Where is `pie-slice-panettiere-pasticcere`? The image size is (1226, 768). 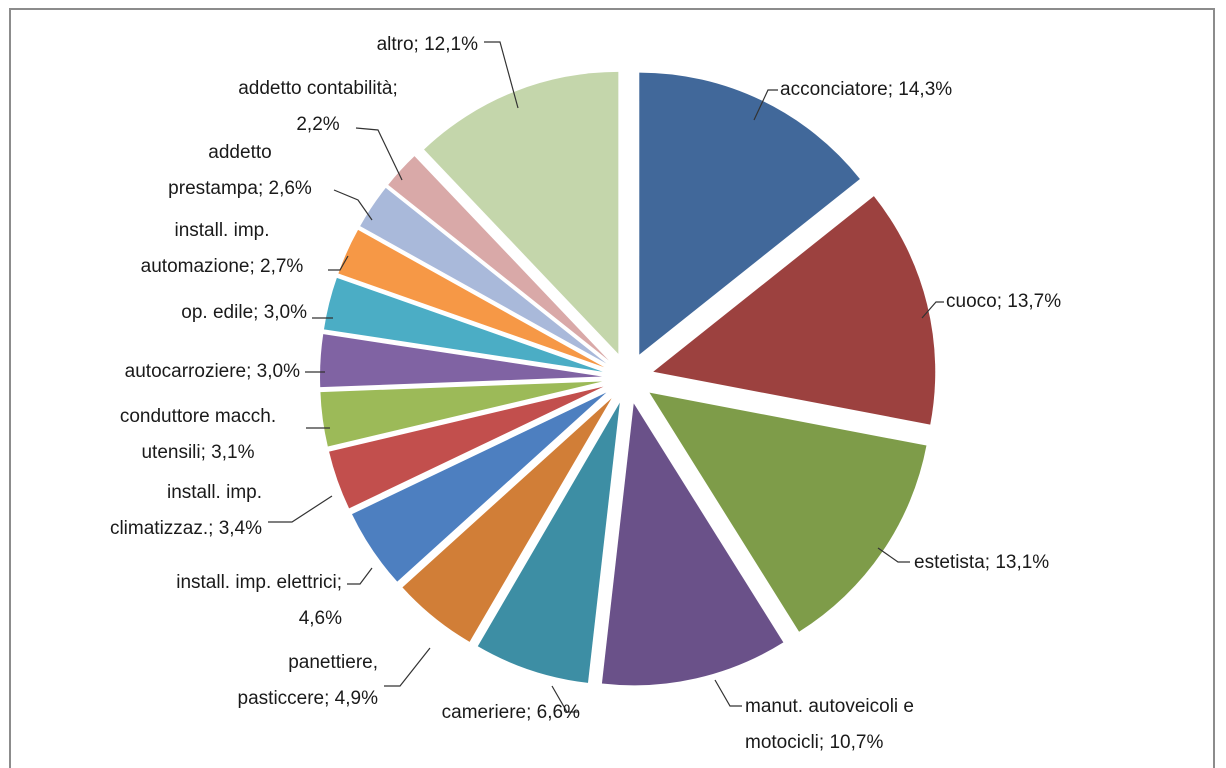 pie-slice-panettiere-pasticcere is located at coordinates (507, 520).